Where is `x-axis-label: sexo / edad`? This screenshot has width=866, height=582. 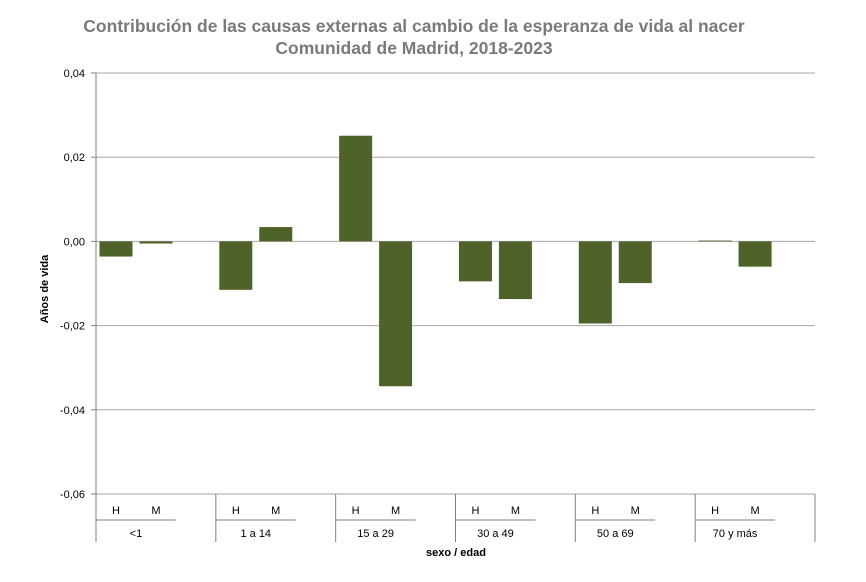
x-axis-label: sexo / edad is located at coordinates (456, 553).